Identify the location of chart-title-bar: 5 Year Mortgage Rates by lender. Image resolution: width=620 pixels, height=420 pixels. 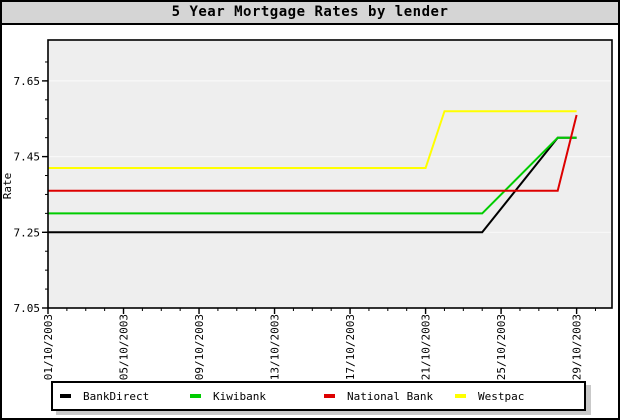
(310, 13).